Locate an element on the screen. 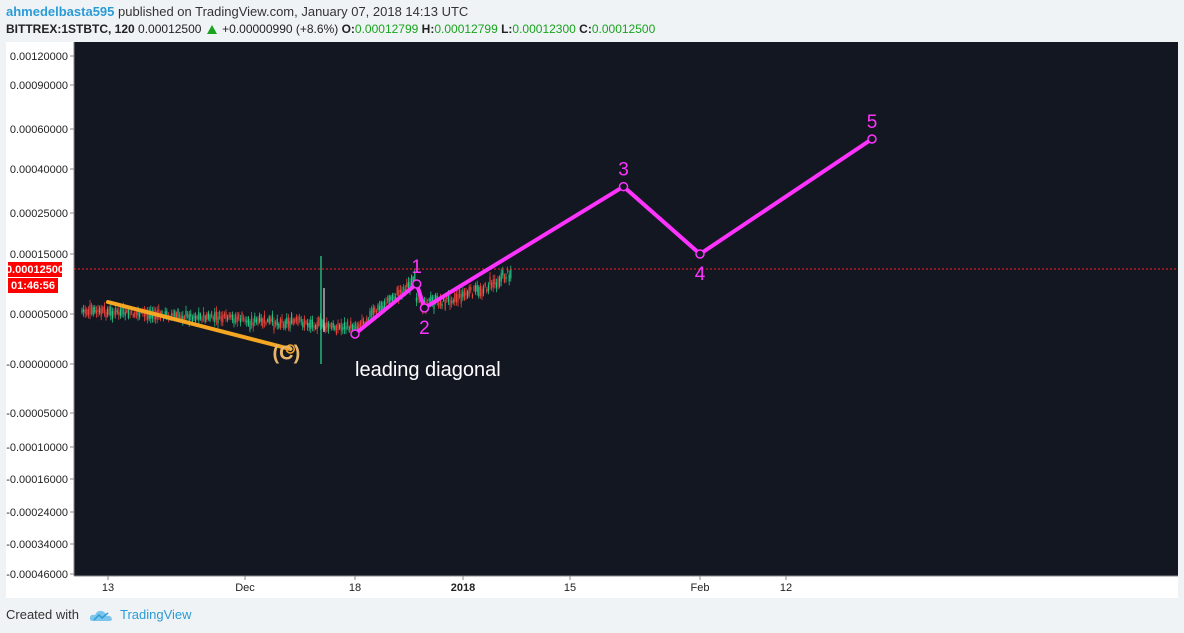 The width and height of the screenshot is (1184, 633). symbol-name: BITTREX:1STBTC, 120 is located at coordinates (70, 29).